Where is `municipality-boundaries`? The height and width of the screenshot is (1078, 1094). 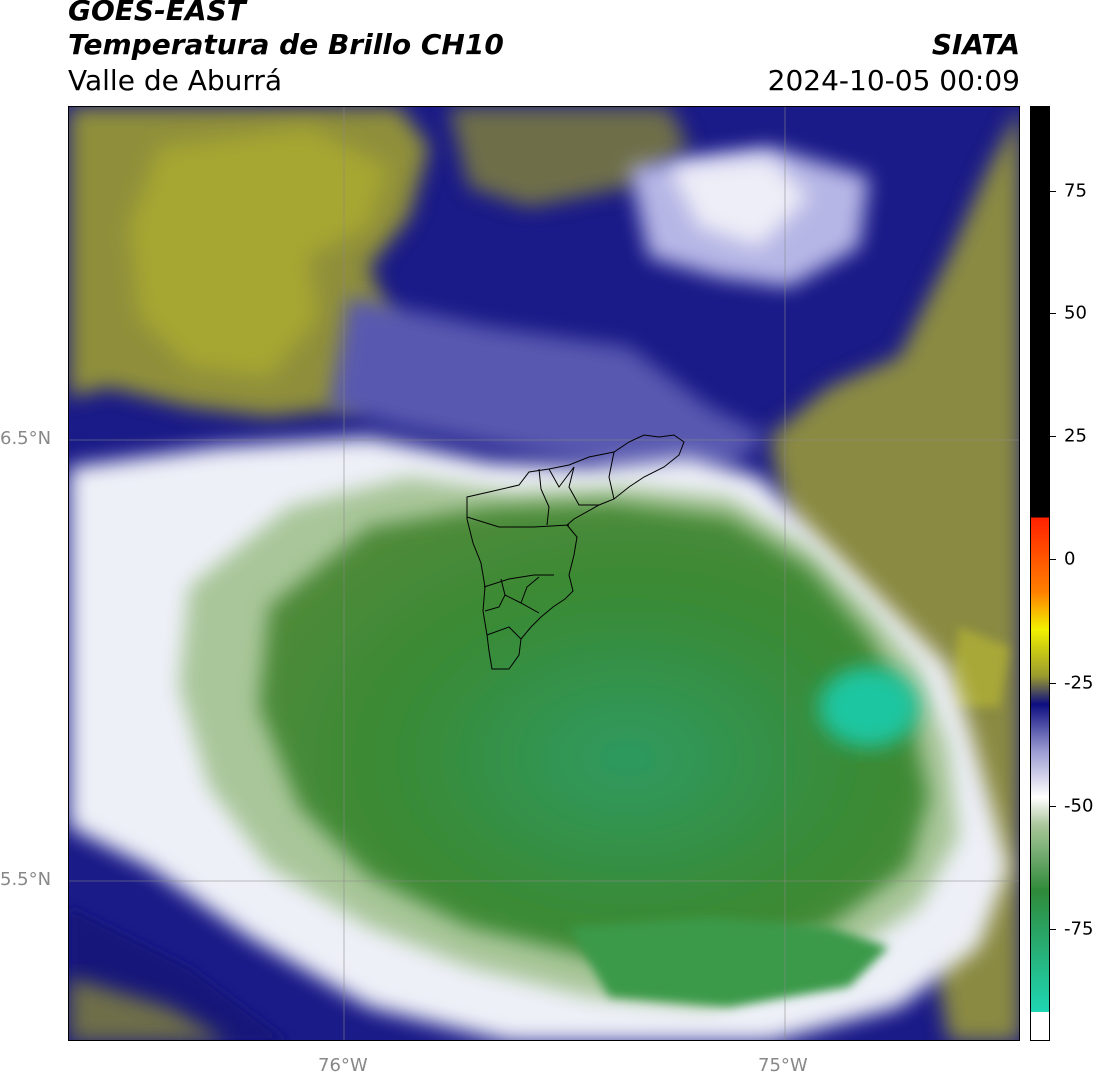
municipality-boundaries is located at coordinates (575, 552).